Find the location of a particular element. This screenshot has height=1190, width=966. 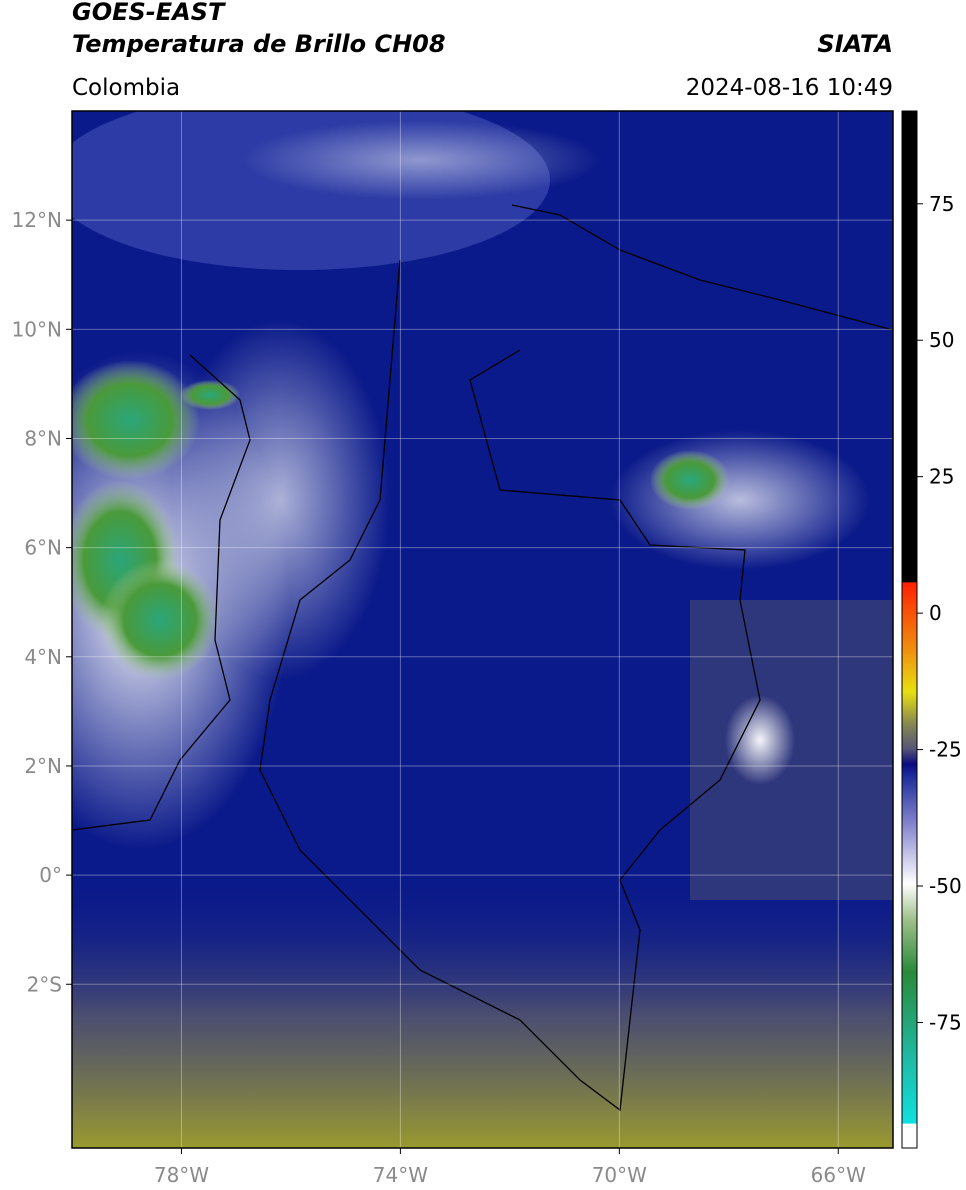

colorbar-tick-label: 50 is located at coordinates (941, 340).